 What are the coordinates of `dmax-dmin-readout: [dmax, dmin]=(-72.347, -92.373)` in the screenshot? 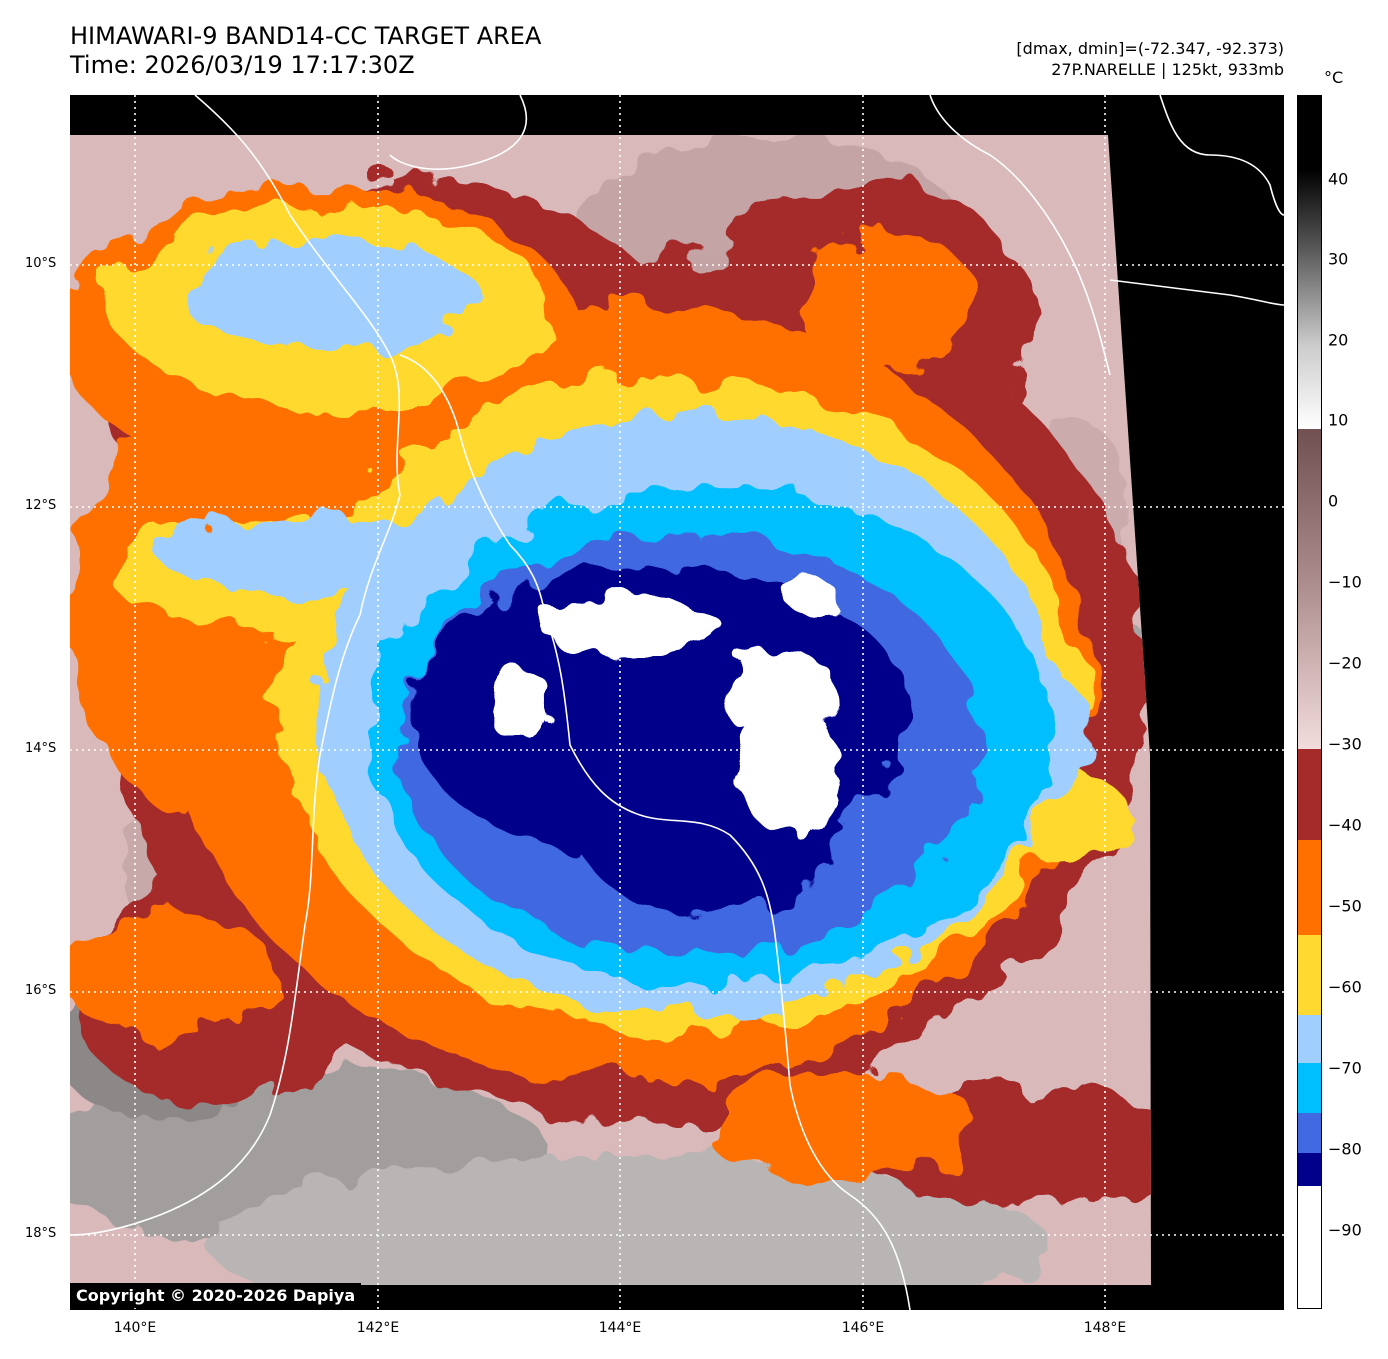 It's located at (1150, 48).